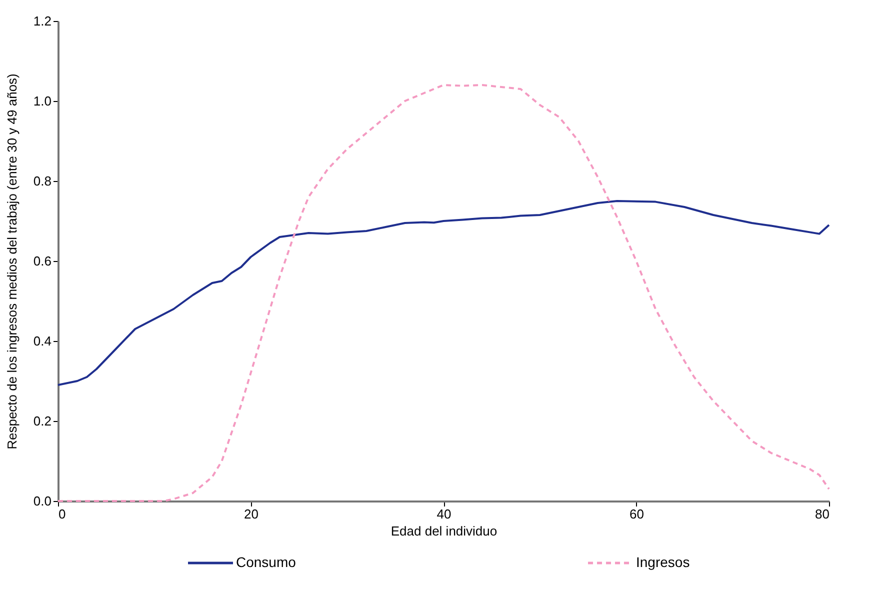 The width and height of the screenshot is (894, 612). I want to click on y-tick-label: 1.0, so click(42, 101).